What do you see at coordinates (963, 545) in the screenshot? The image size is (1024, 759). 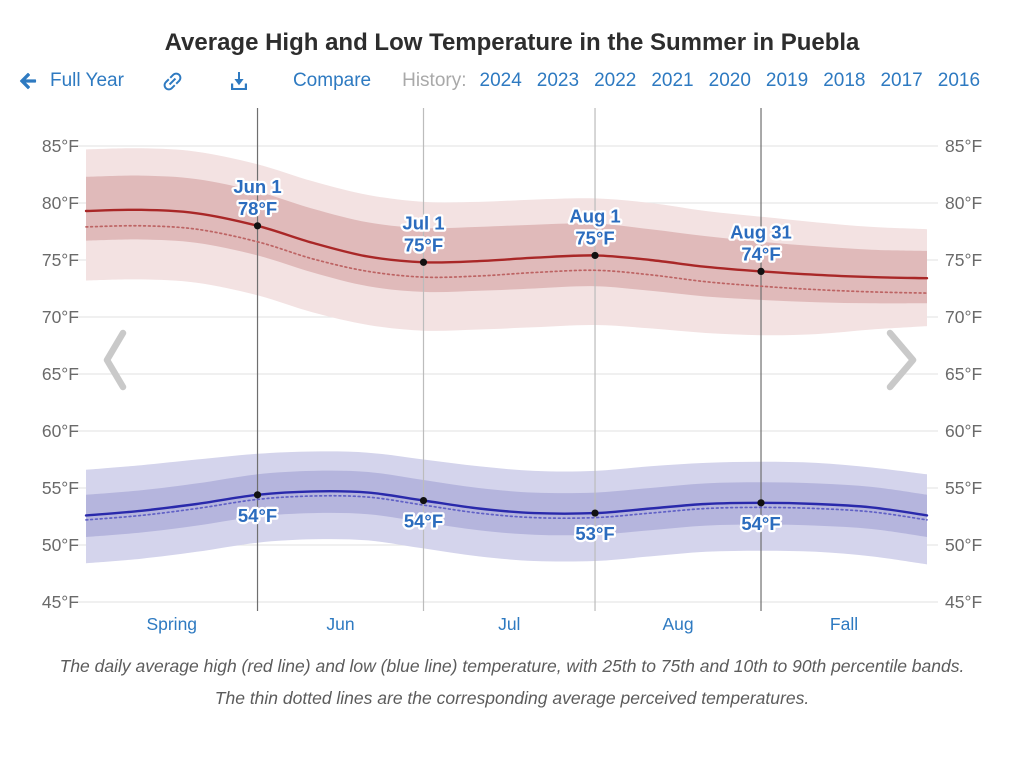 I see `y-axis-label-right: 50°F` at bounding box center [963, 545].